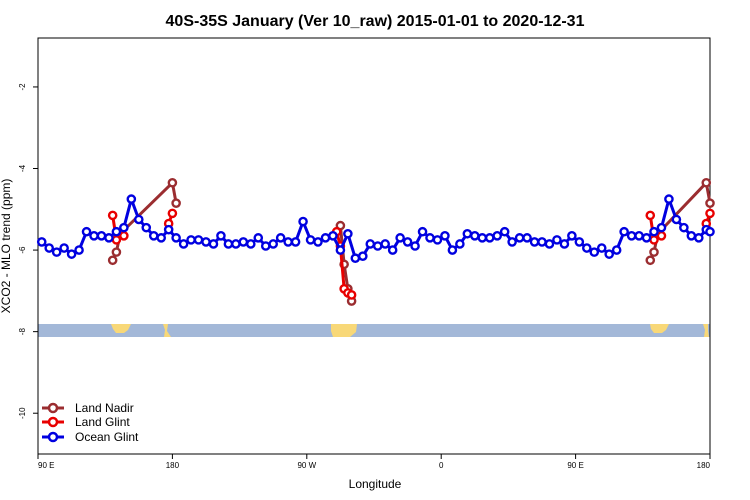 This screenshot has height=500, width=750. Describe the element at coordinates (86, 422) in the screenshot. I see `legend-entry-land-glint: Land Glint` at that location.